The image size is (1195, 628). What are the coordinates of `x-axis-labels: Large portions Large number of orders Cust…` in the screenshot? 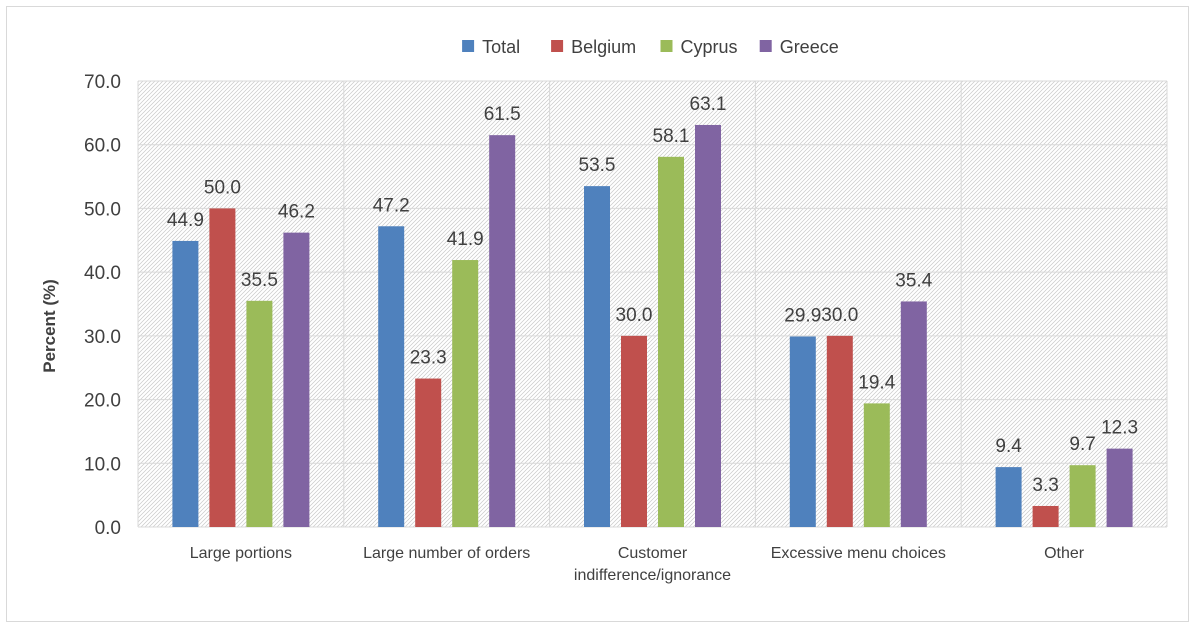 It's located at (637, 564).